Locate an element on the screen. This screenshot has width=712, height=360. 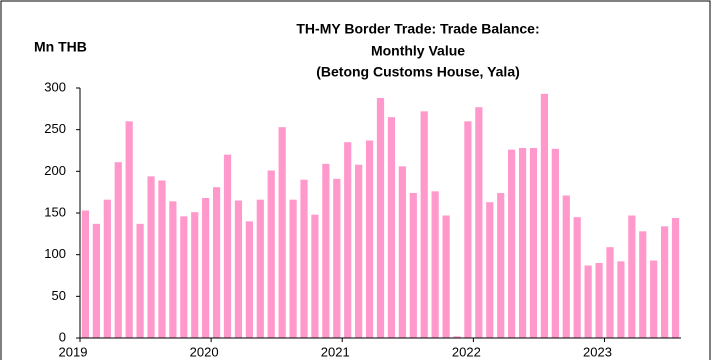
chart-subtitle: Monthly Value is located at coordinates (418, 51).